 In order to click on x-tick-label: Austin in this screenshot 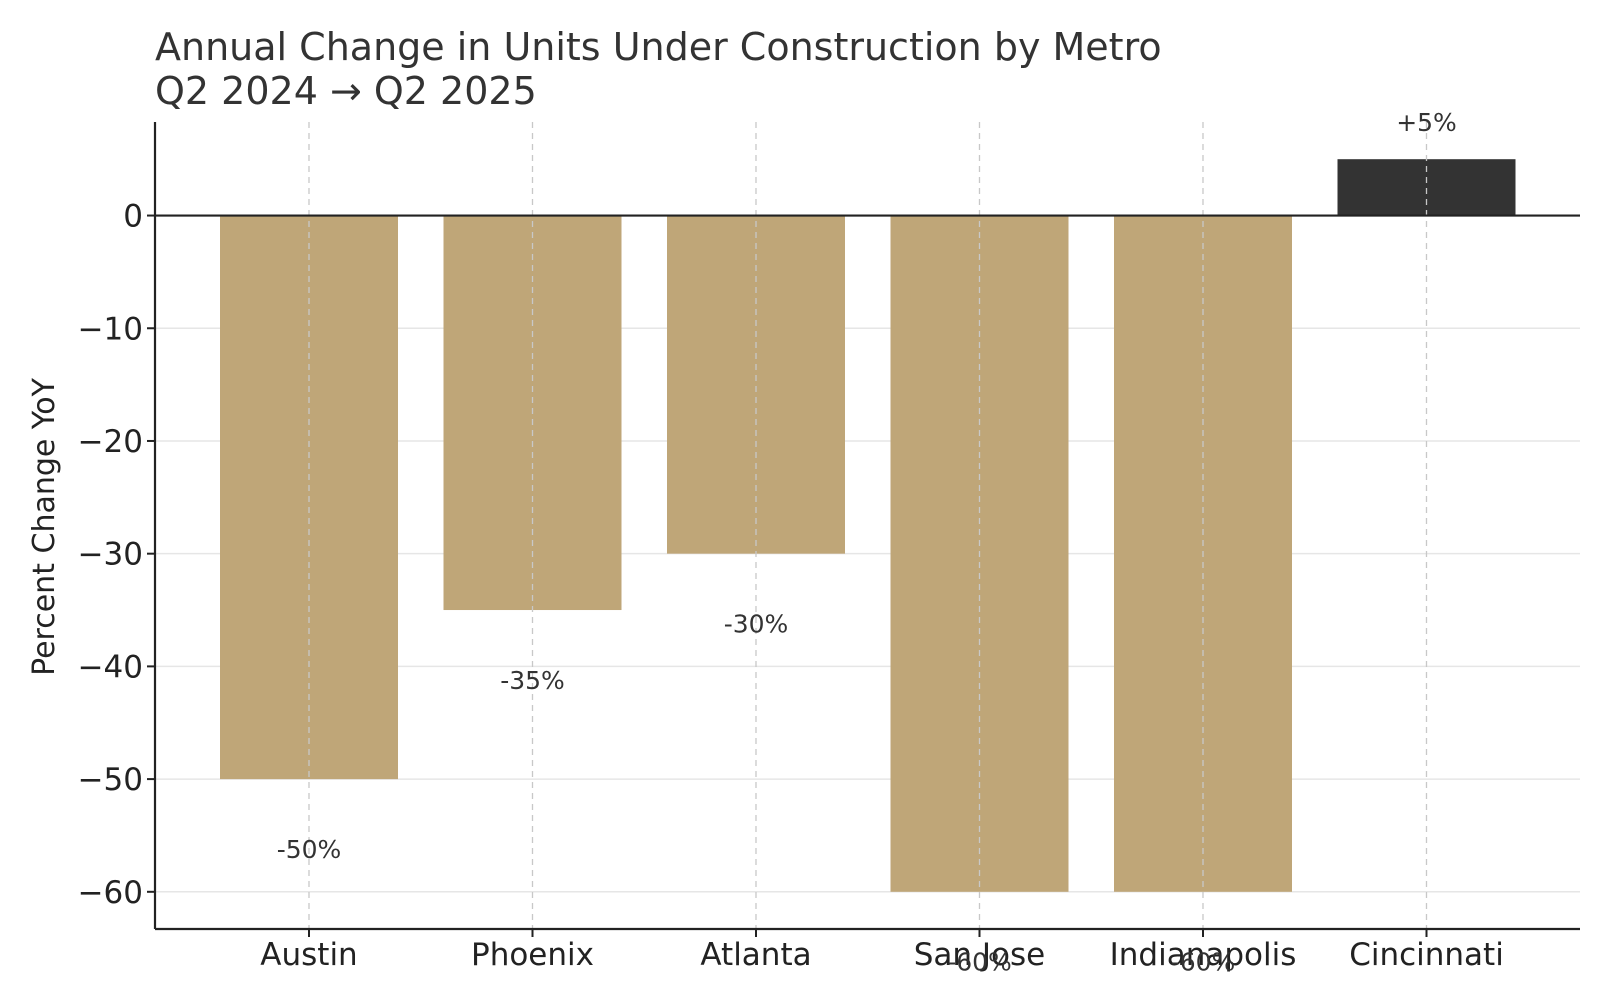, I will do `click(308, 955)`.